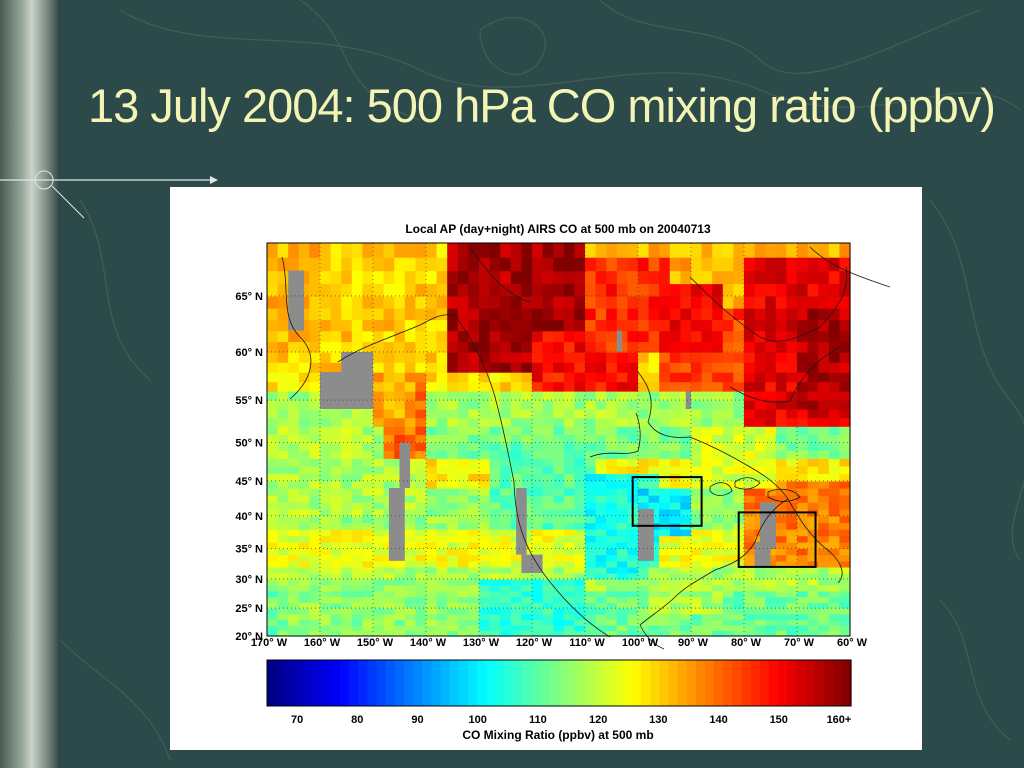 The height and width of the screenshot is (768, 1024). I want to click on colorbar-tick-label: 90, so click(417, 720).